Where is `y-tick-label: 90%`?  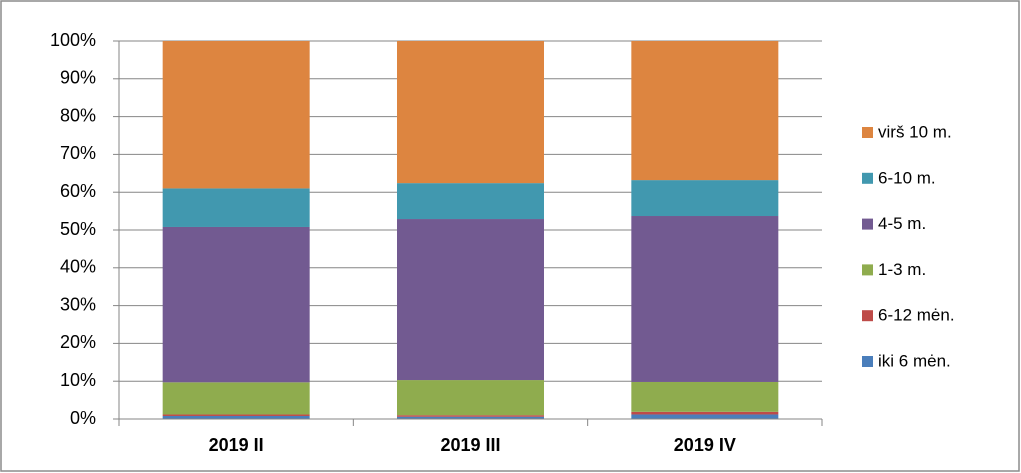
y-tick-label: 90% is located at coordinates (78, 78).